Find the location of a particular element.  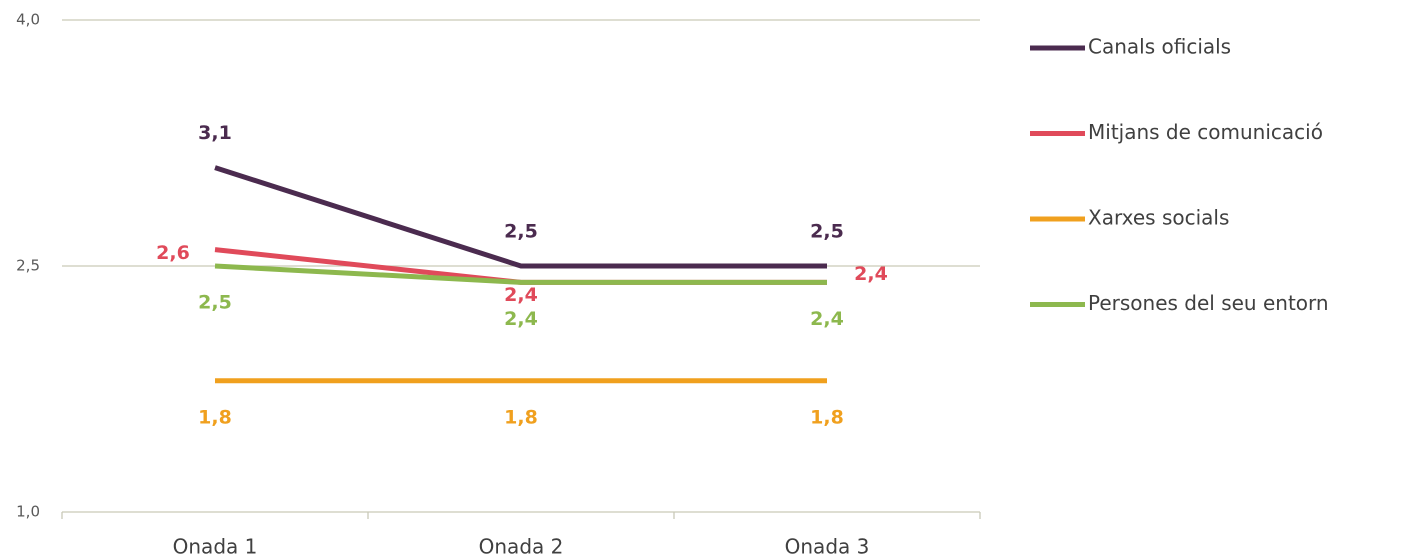

legend-label: Persones del seu entorn is located at coordinates (1208, 303).